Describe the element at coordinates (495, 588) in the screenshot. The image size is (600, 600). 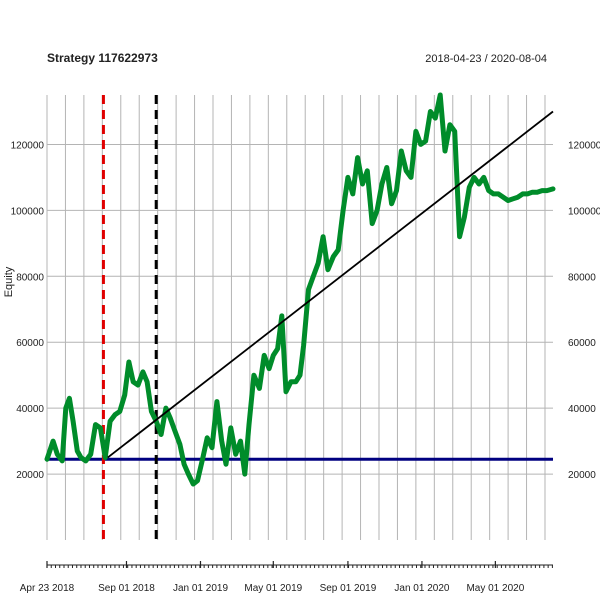
I see `x-tick-label: May 01 2020` at that location.